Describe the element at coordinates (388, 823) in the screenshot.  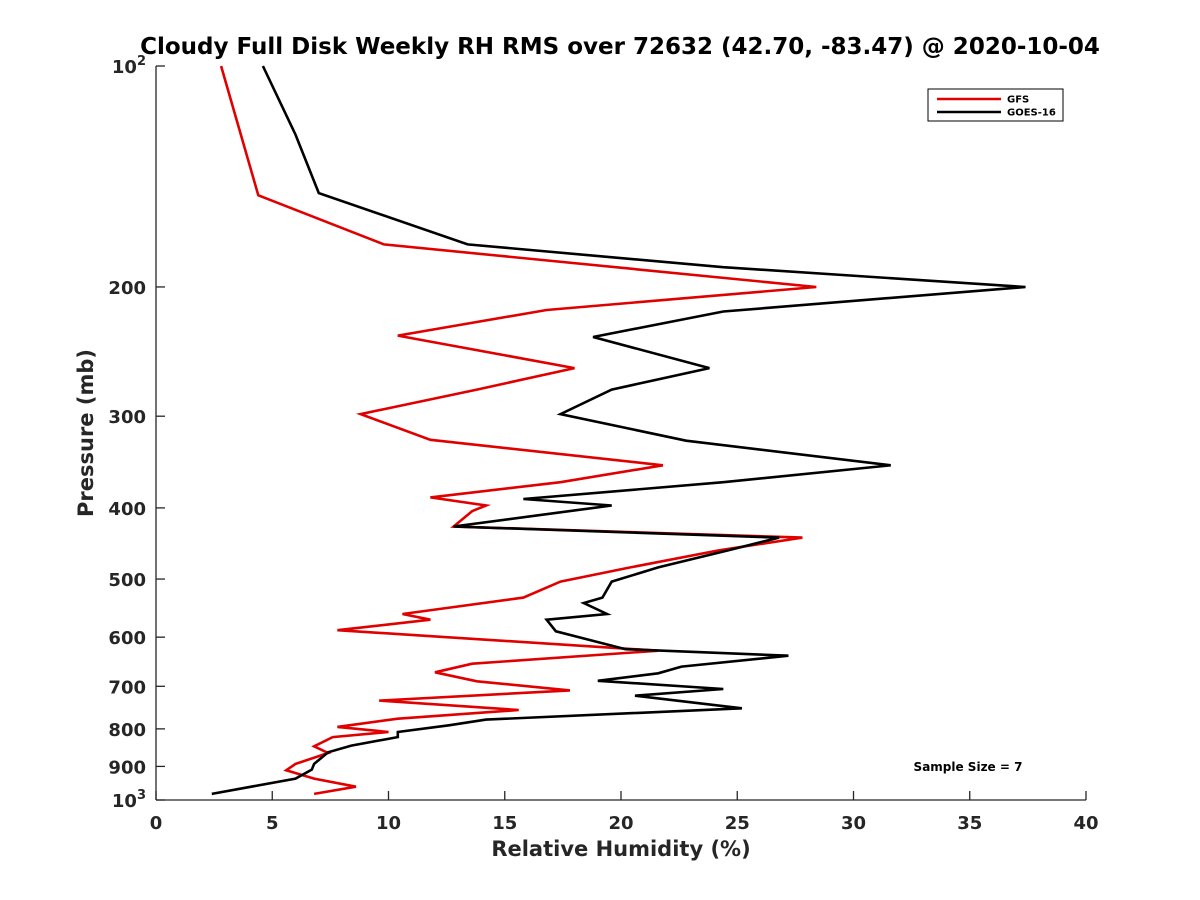
I see `x-tick-label: 10` at that location.